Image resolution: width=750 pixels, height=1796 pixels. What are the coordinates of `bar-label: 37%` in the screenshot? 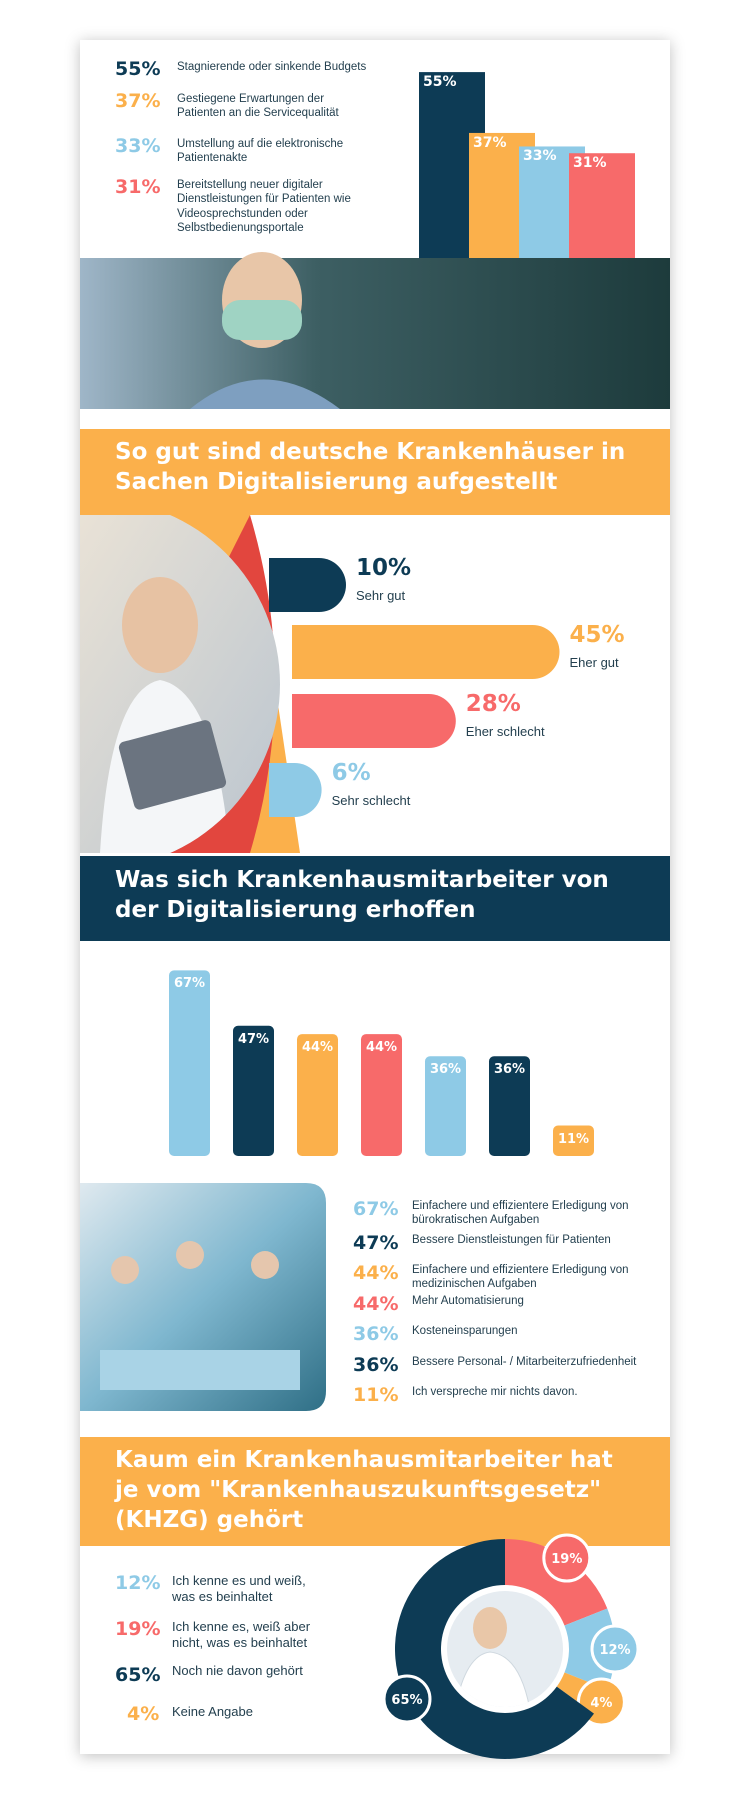 It's located at (490, 142).